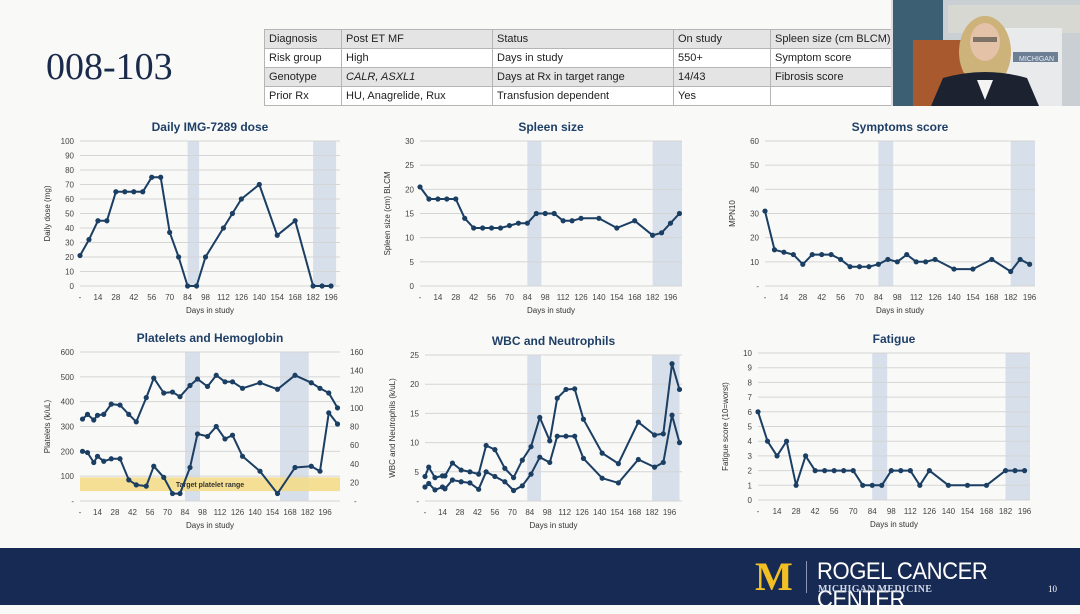 The height and width of the screenshot is (614, 1080). What do you see at coordinates (412, 286) in the screenshot?
I see `y-tick-label: 0` at bounding box center [412, 286].